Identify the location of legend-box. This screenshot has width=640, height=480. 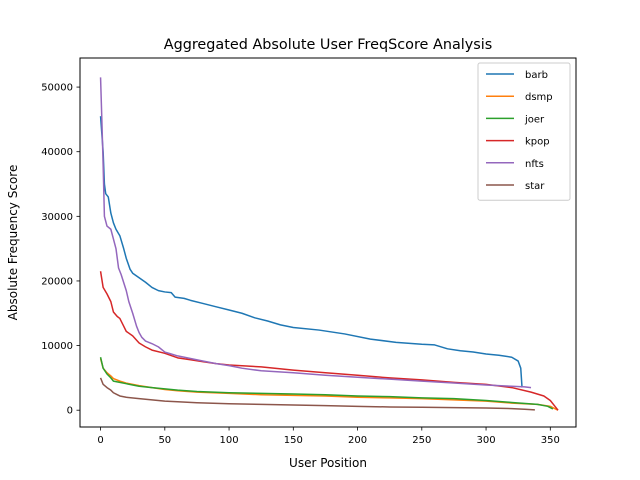
(524, 131).